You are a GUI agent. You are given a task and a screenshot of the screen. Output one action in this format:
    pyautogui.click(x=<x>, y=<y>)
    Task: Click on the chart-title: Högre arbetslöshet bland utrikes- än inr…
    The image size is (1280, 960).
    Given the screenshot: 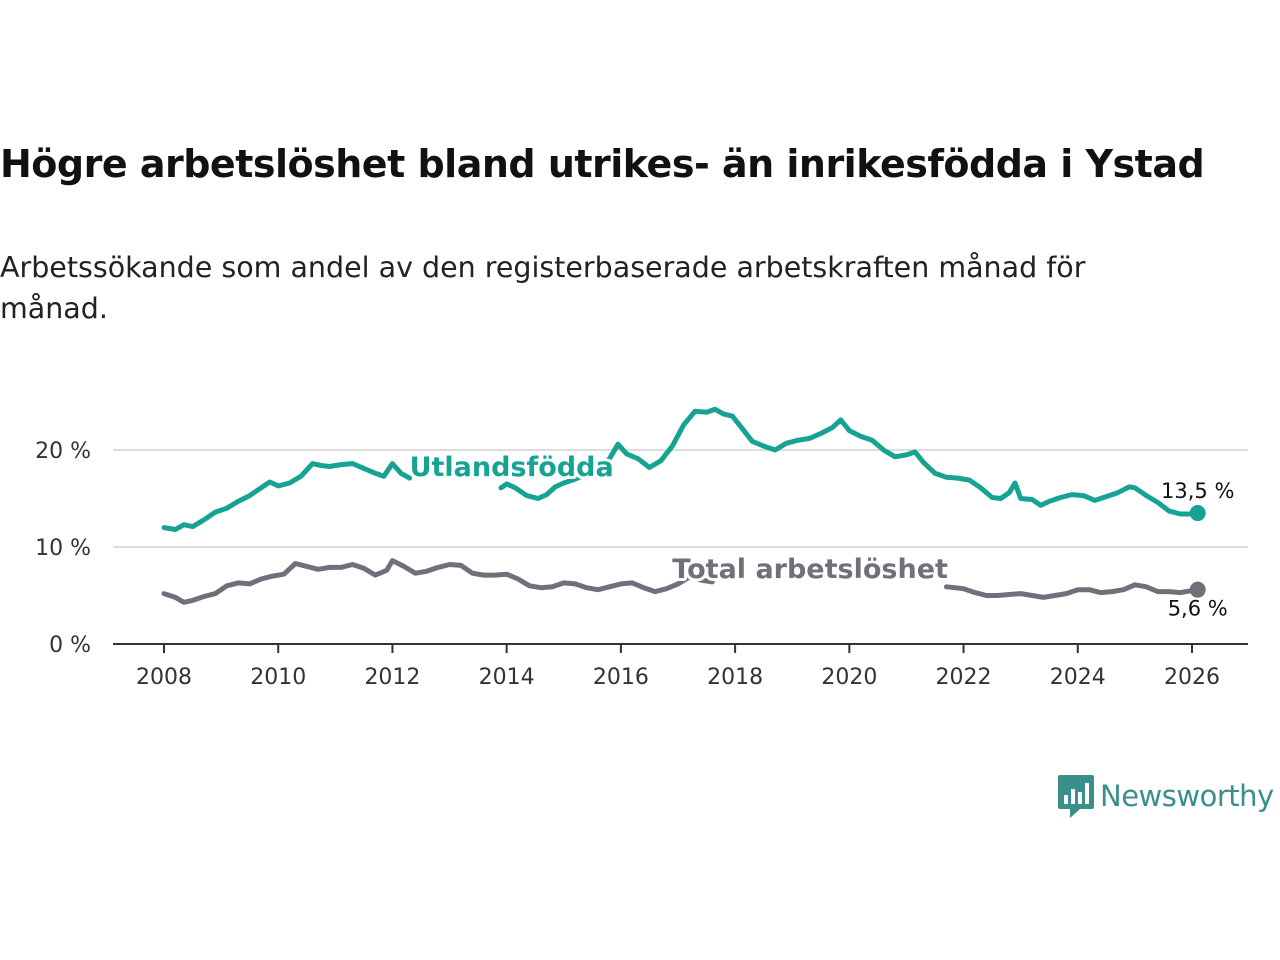 What is the action you would take?
    pyautogui.click(x=602, y=164)
    